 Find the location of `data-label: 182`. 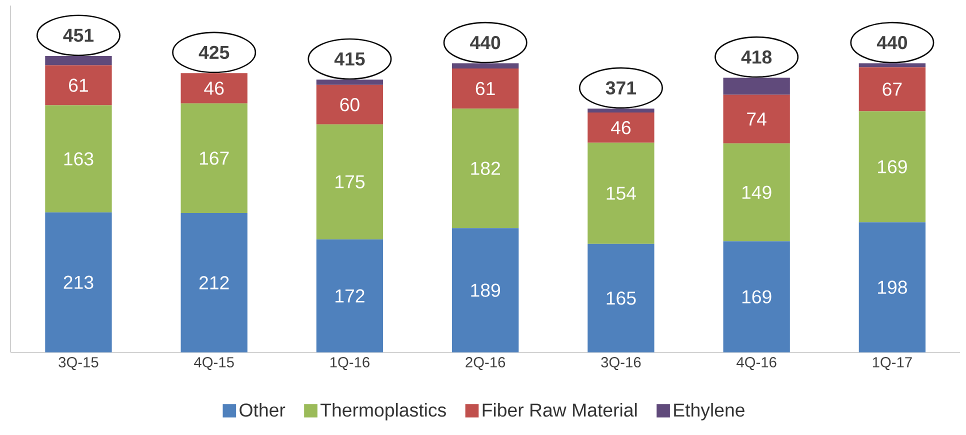

data-label: 182 is located at coordinates (485, 168).